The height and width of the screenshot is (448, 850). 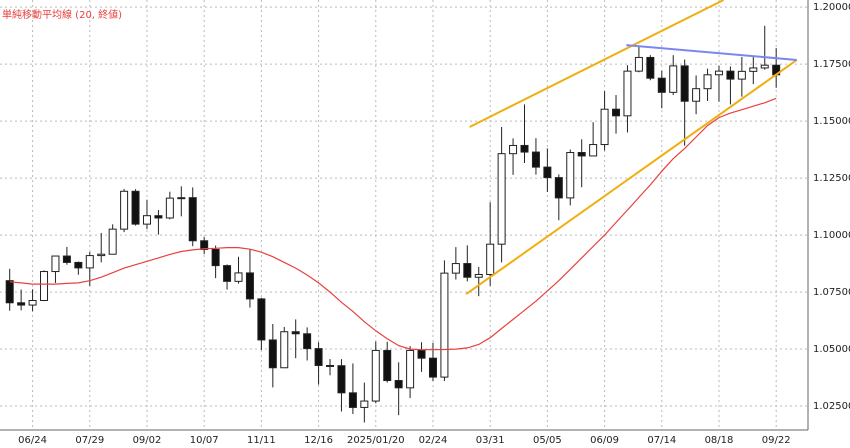 I want to click on x-tick-label: 06/24, so click(x=32, y=440).